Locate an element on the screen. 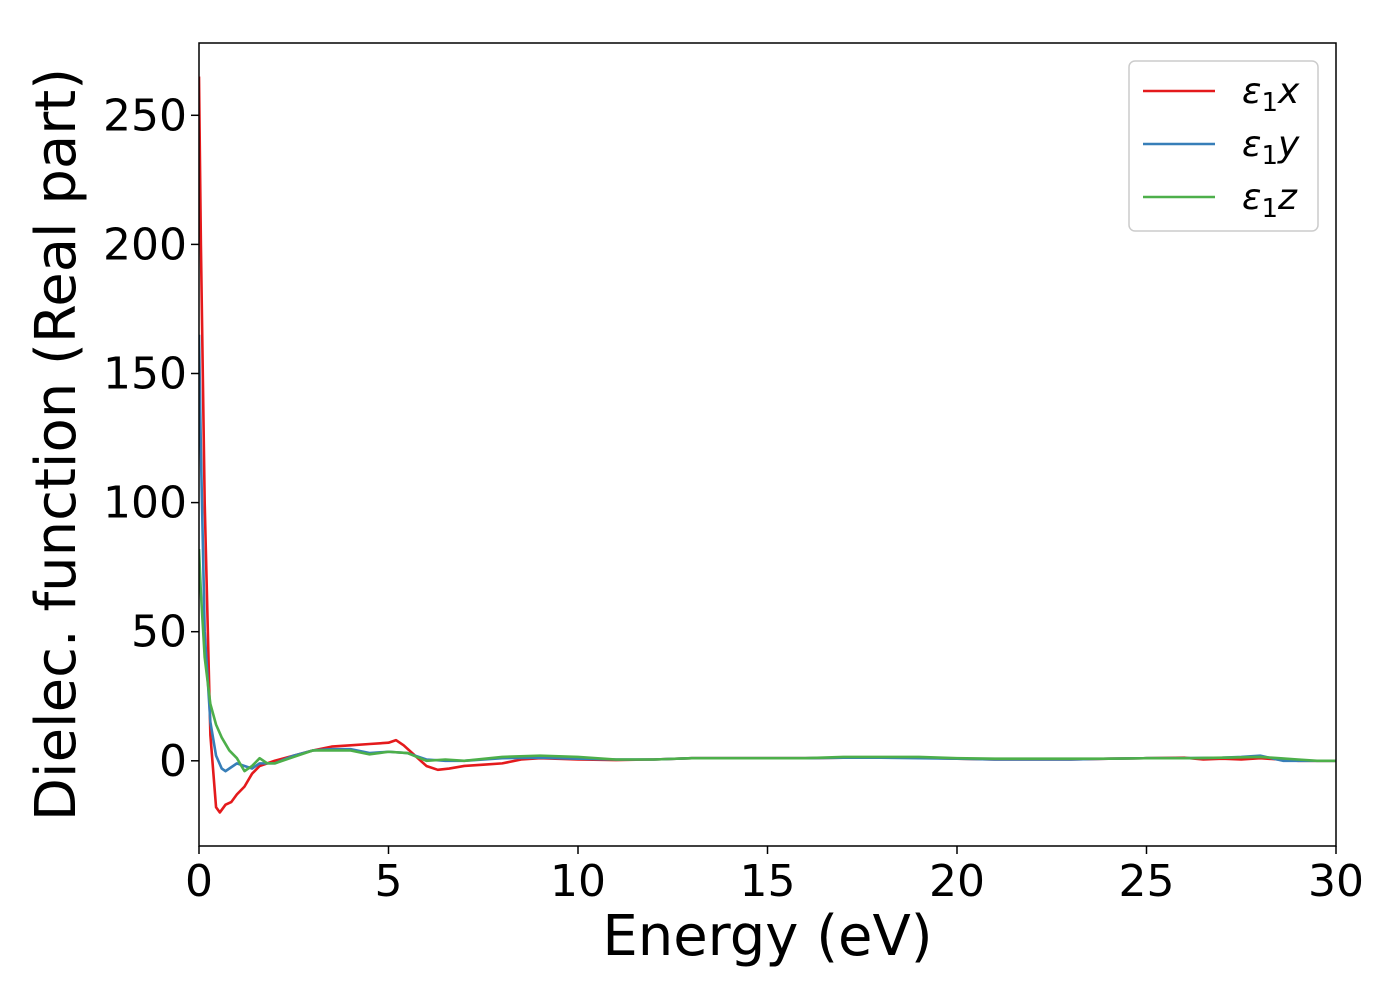  x-axis-label: Energy (eV) is located at coordinates (767, 936).